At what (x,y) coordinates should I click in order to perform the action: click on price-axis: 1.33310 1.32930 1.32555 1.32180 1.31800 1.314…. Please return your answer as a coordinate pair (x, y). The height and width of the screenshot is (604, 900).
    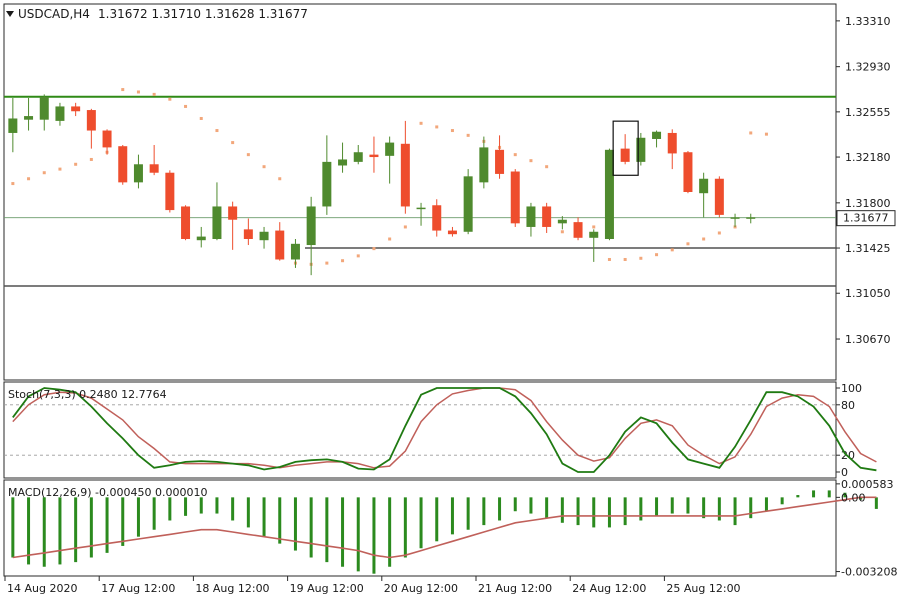
    Looking at the image, I should click on (866, 180).